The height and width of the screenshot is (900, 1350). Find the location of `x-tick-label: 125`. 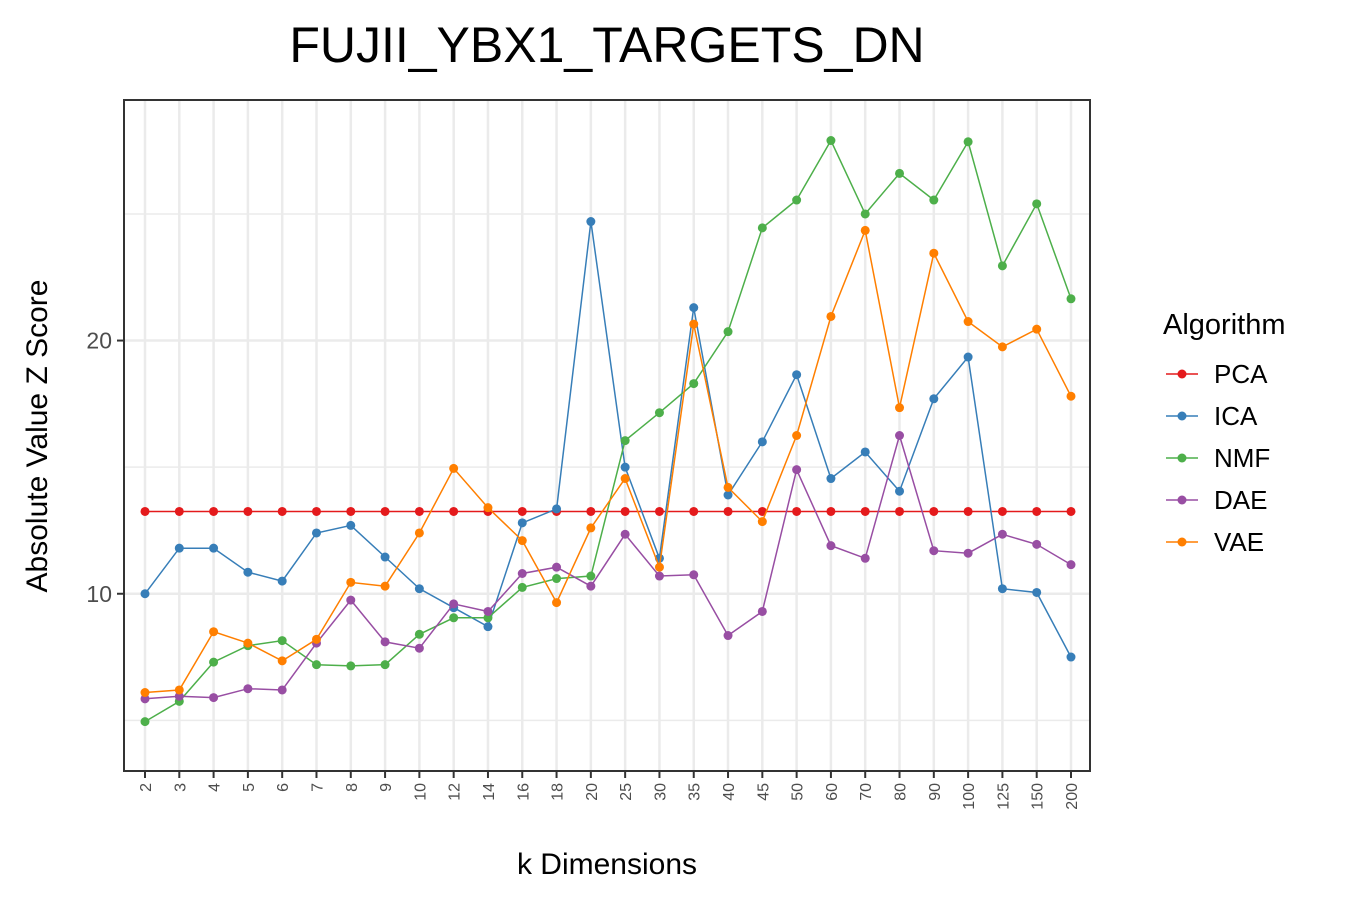

x-tick-label: 125 is located at coordinates (1003, 796).